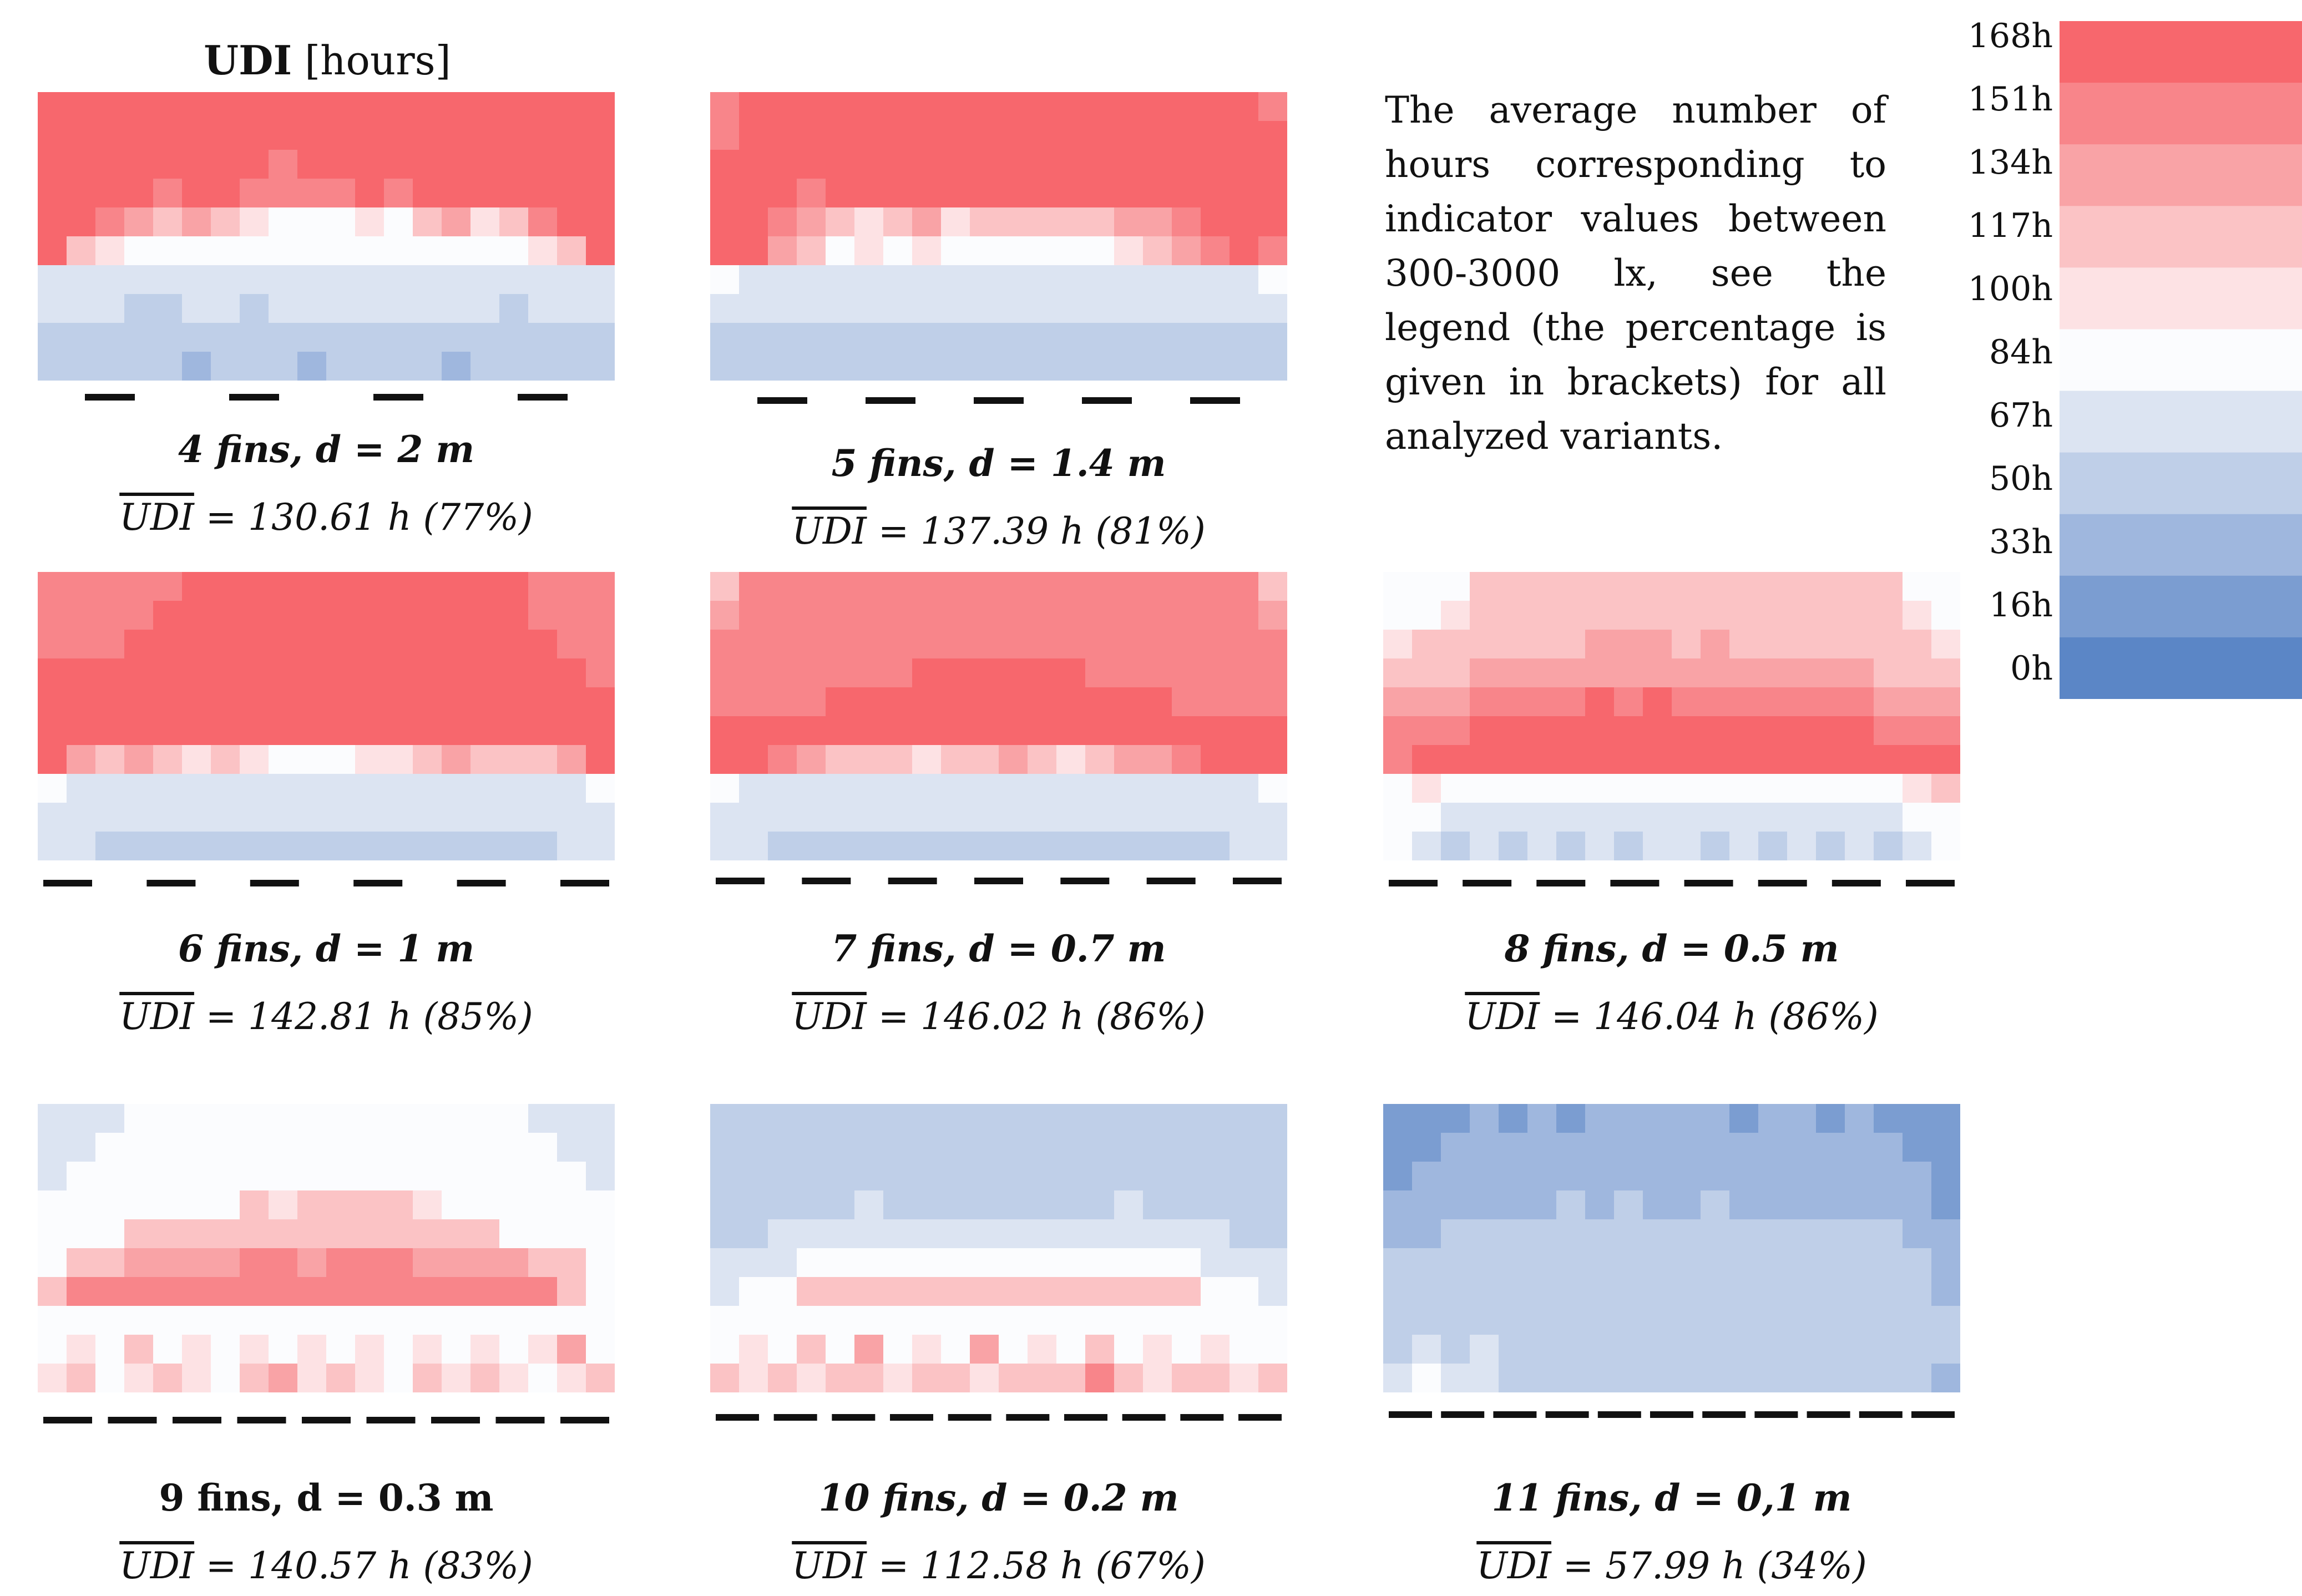 The width and height of the screenshot is (2302, 1596). Describe the element at coordinates (2021, 415) in the screenshot. I see `legend-label: 67h` at that location.